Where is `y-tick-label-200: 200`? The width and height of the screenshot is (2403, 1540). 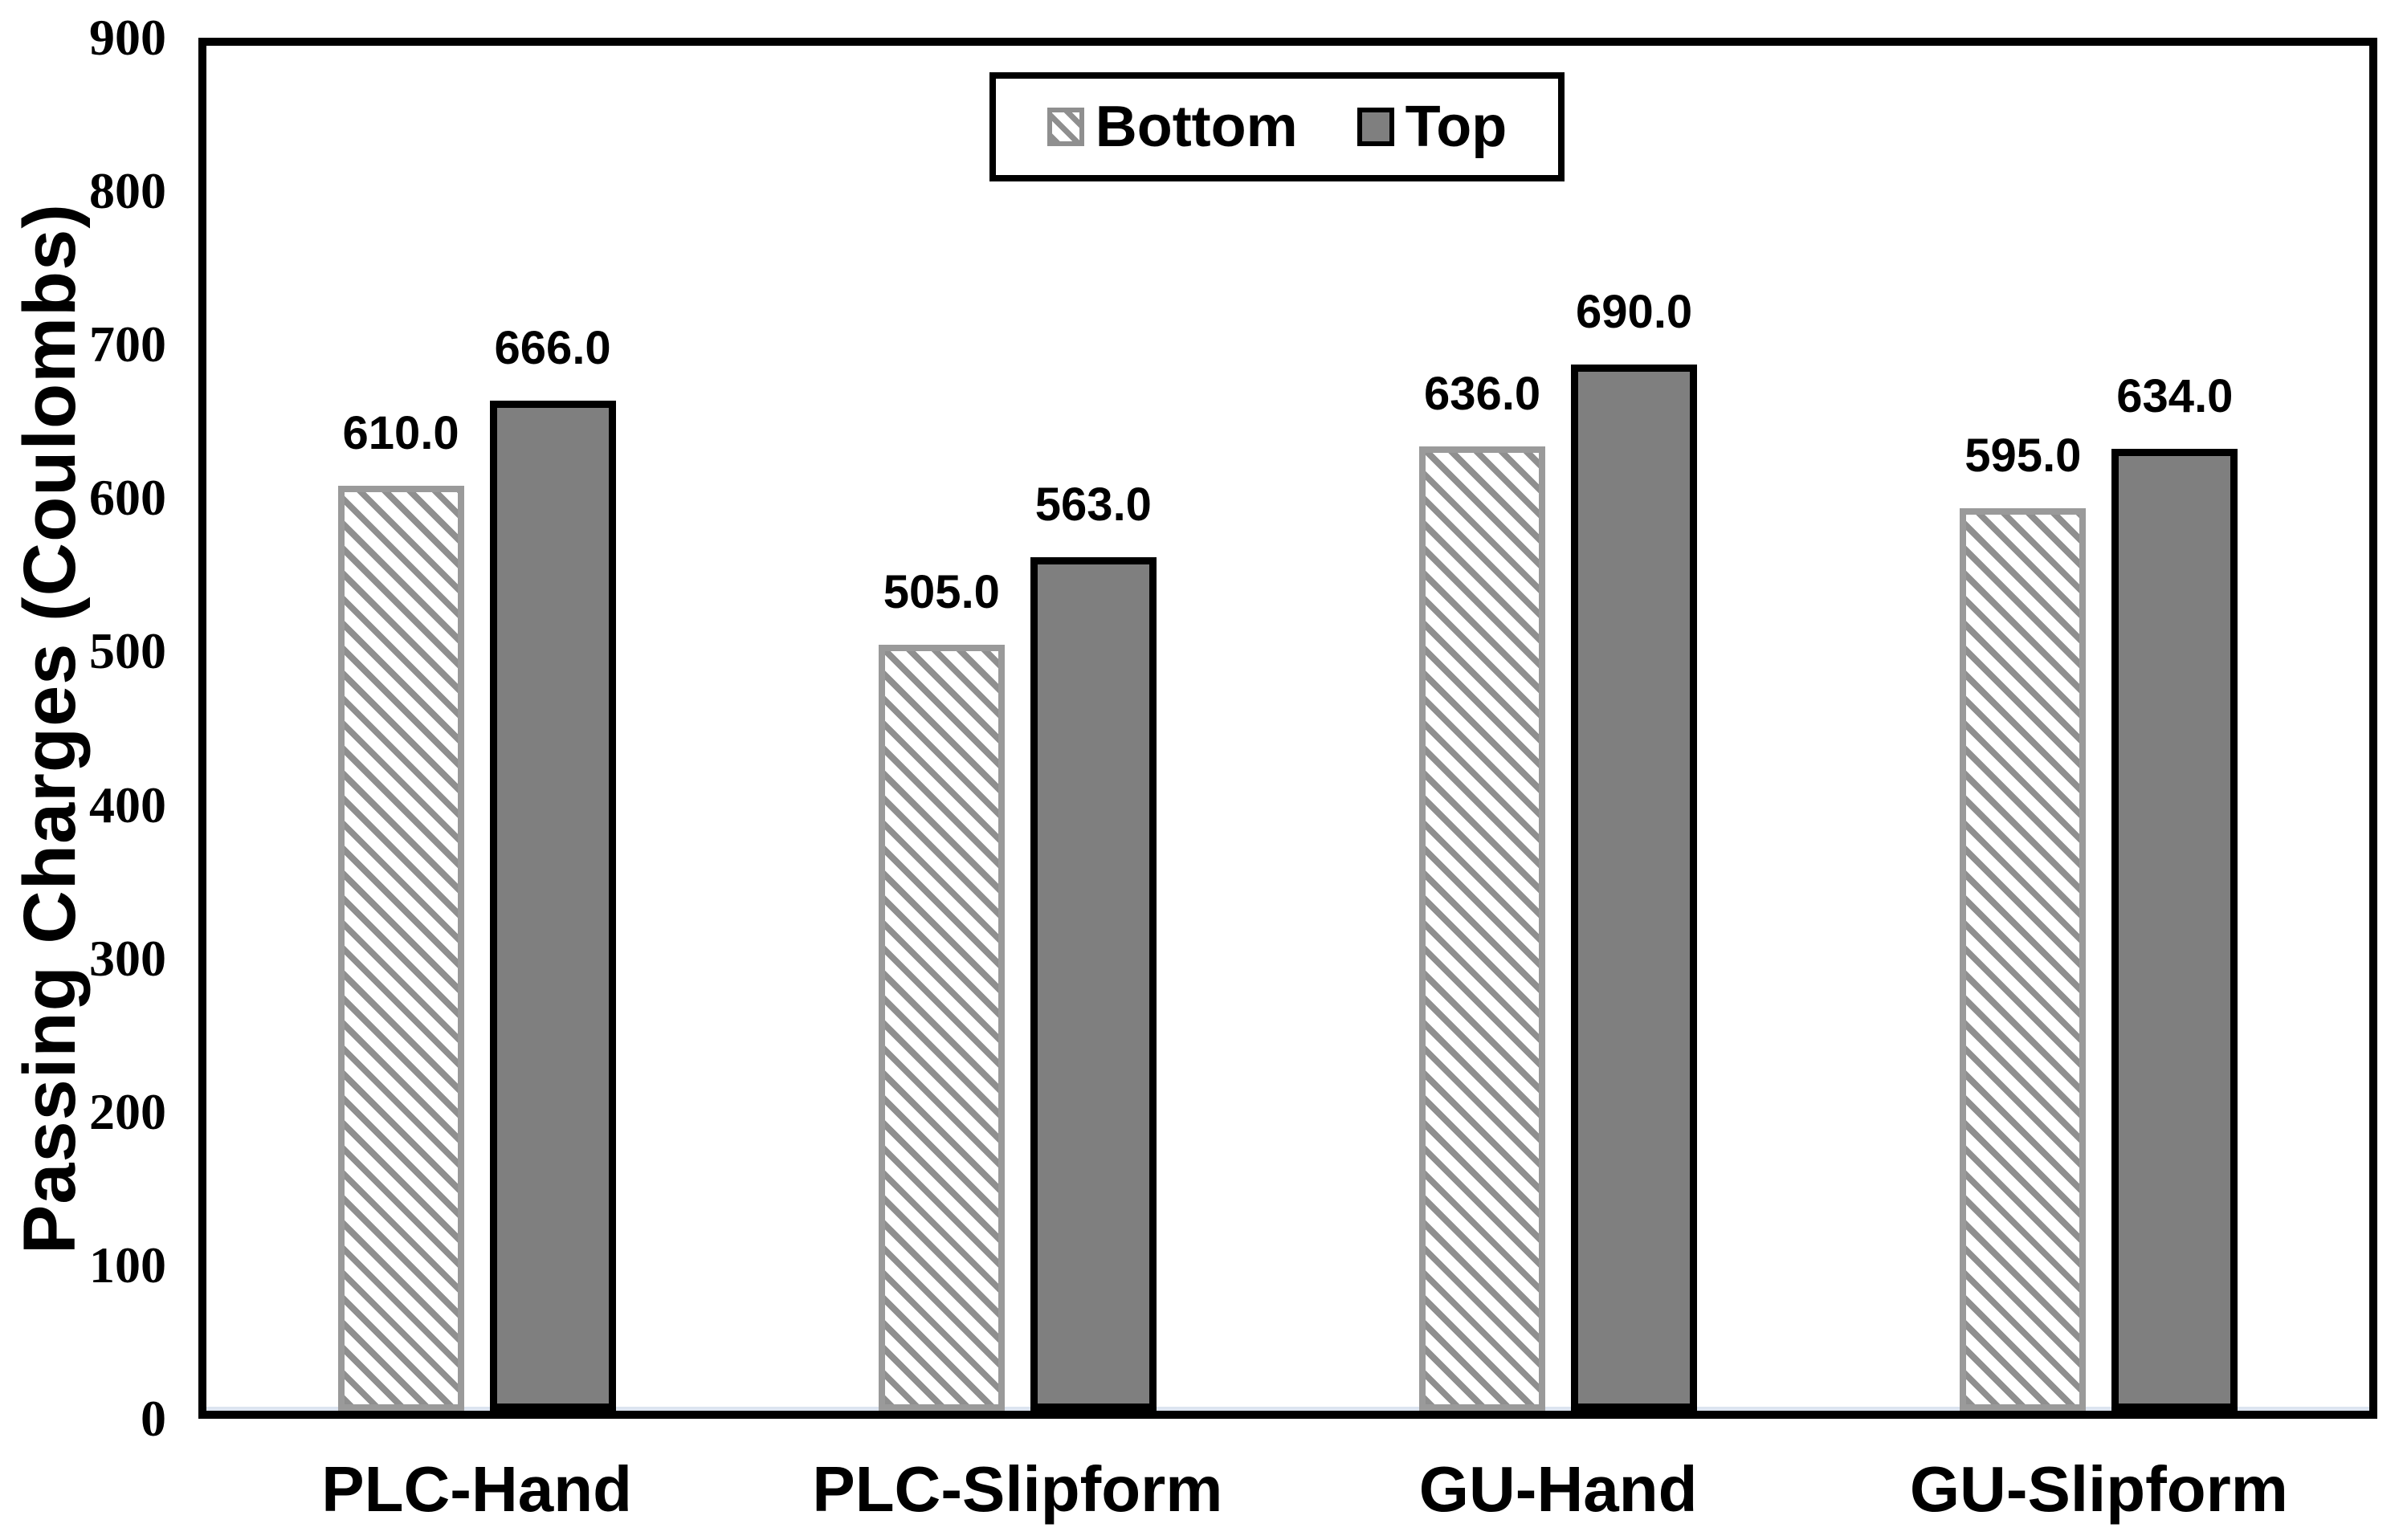 y-tick-label-200: 200 is located at coordinates (128, 1111).